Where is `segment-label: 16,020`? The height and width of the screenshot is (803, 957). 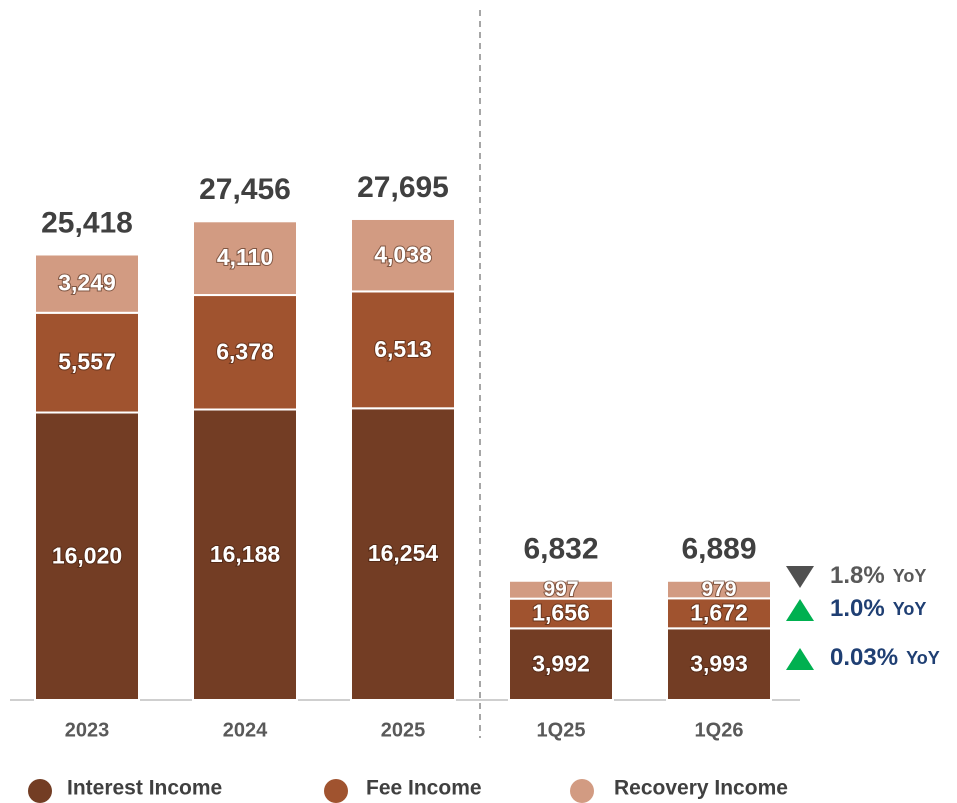
segment-label: 16,020 is located at coordinates (87, 555).